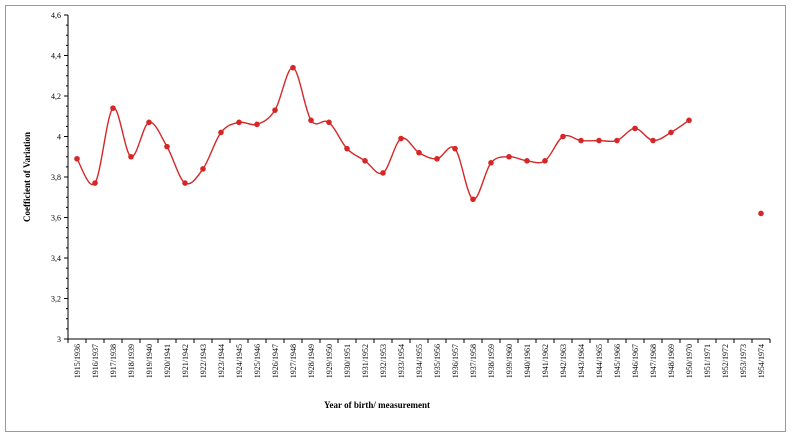 The height and width of the screenshot is (439, 793). What do you see at coordinates (56, 96) in the screenshot?
I see `y-tick-label: 4,2` at bounding box center [56, 96].